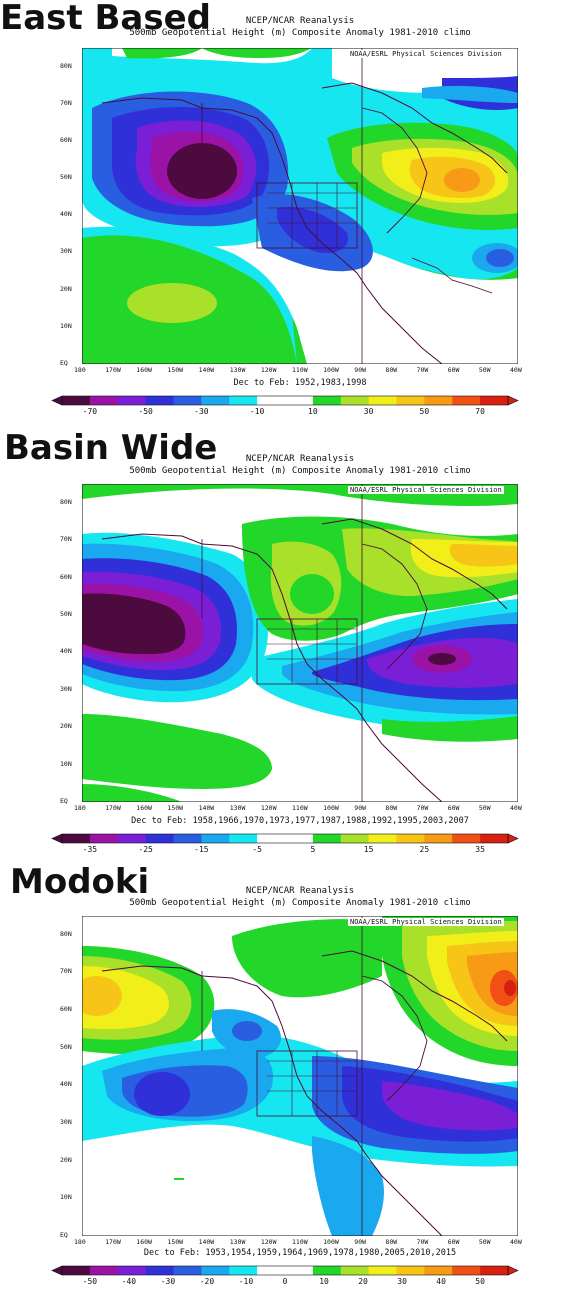 Image resolution: width=565 pixels, height=1296 pixels. What do you see at coordinates (80, 882) in the screenshot?
I see `panel-title: Modoki` at bounding box center [80, 882].